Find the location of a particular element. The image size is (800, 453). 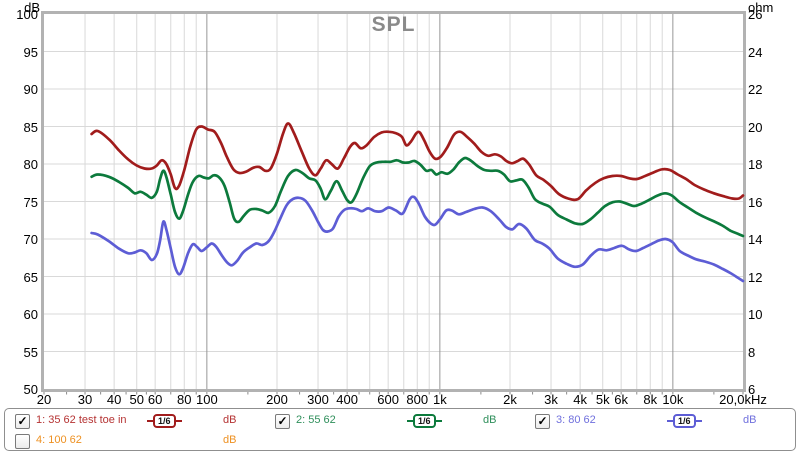

measurement-3-unit: dB is located at coordinates (750, 420).